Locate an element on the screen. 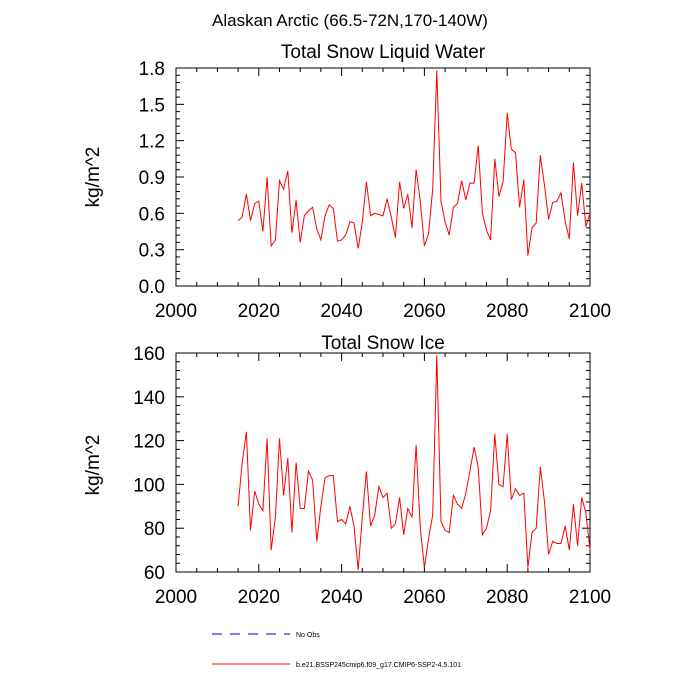 This screenshot has width=700, height=700. y-tick-label: 140 is located at coordinates (149, 398).